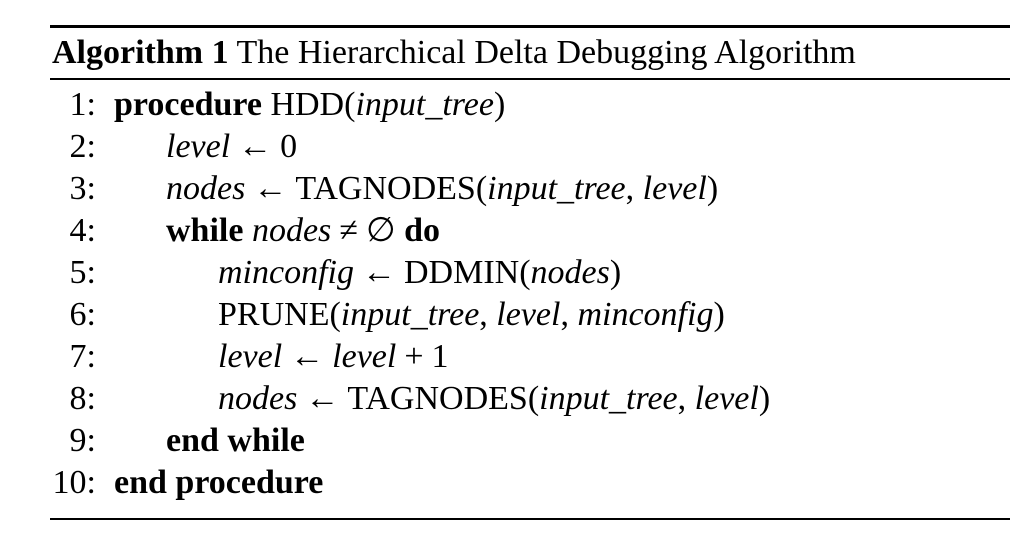 This screenshot has width=1036, height=556. I want to click on line-number: 4:, so click(82, 230).